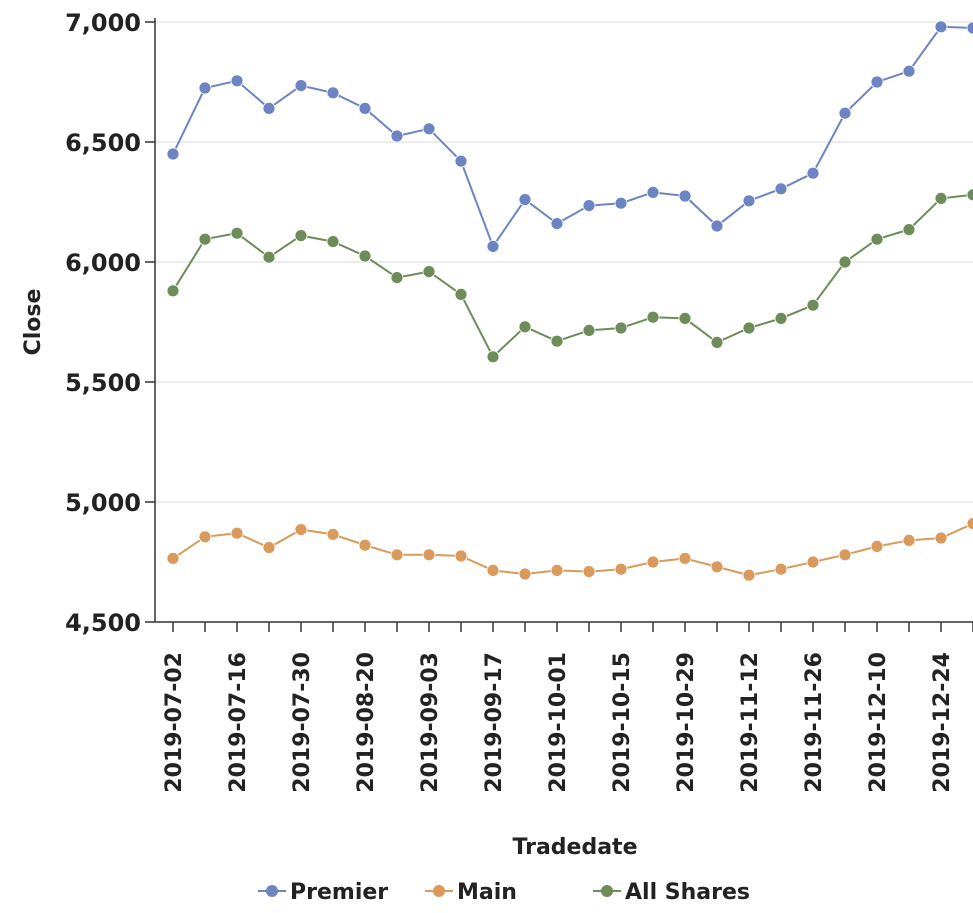  Describe the element at coordinates (103, 503) in the screenshot. I see `y-tick-label: 5,000` at that location.